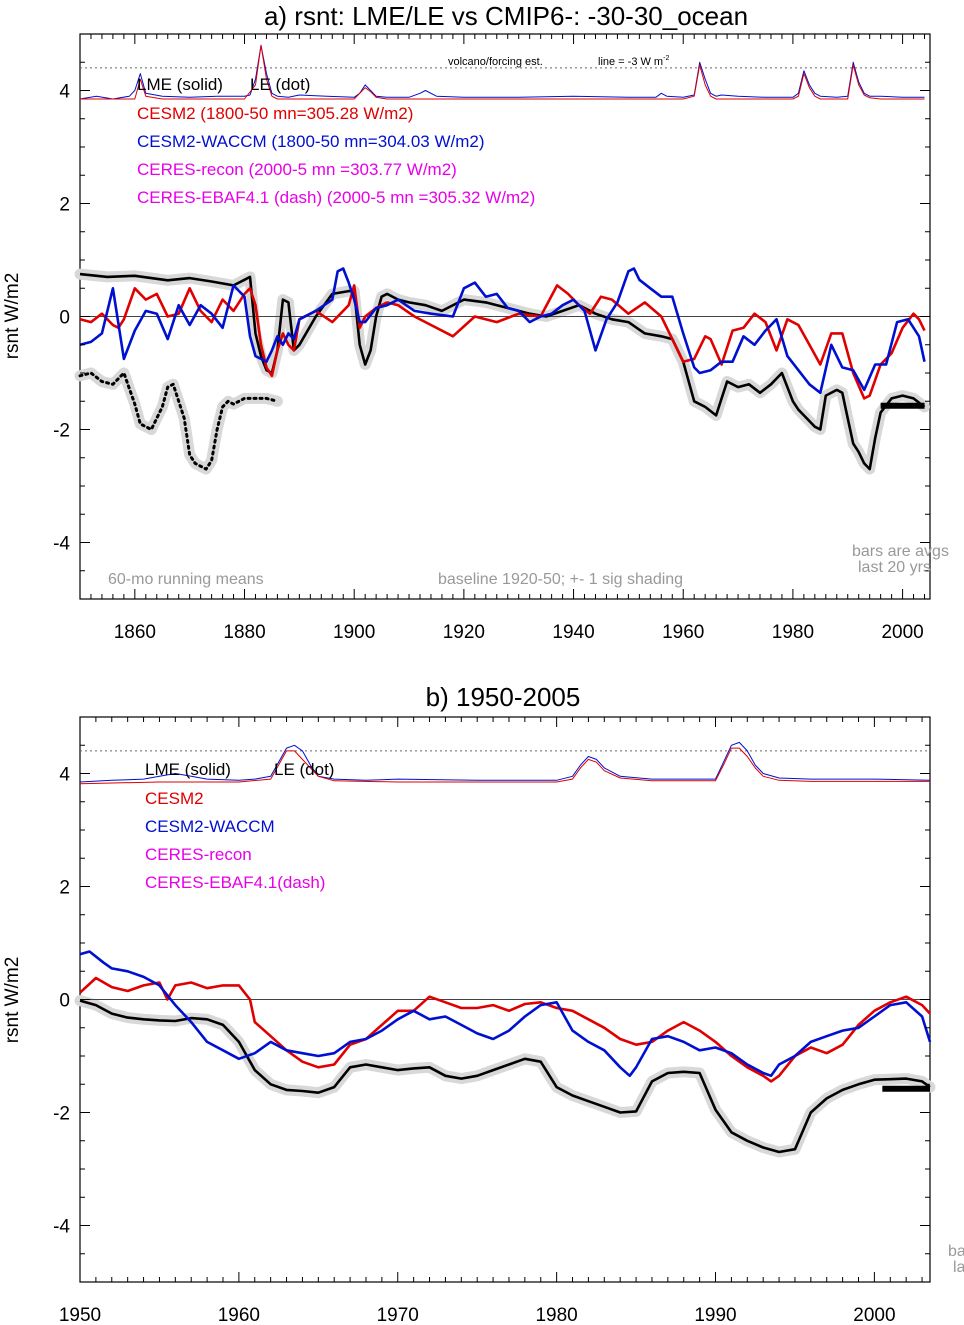 The width and height of the screenshot is (964, 1325). Describe the element at coordinates (573, 632) in the screenshot. I see `x-tick-label: 1940` at that location.